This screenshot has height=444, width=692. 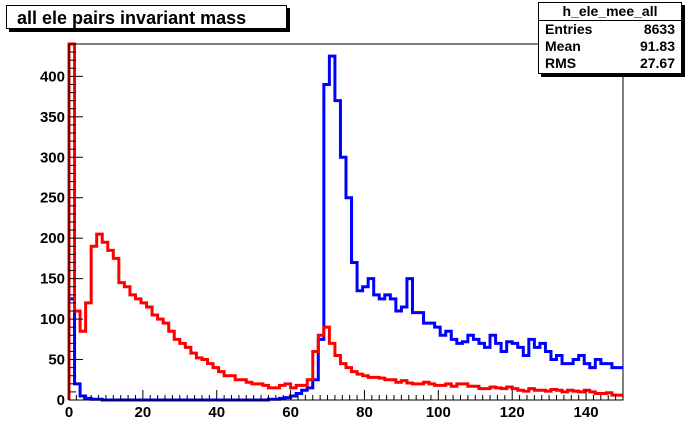 What do you see at coordinates (610, 29) in the screenshot?
I see `stats-row-entries: Entries 8633` at bounding box center [610, 29].